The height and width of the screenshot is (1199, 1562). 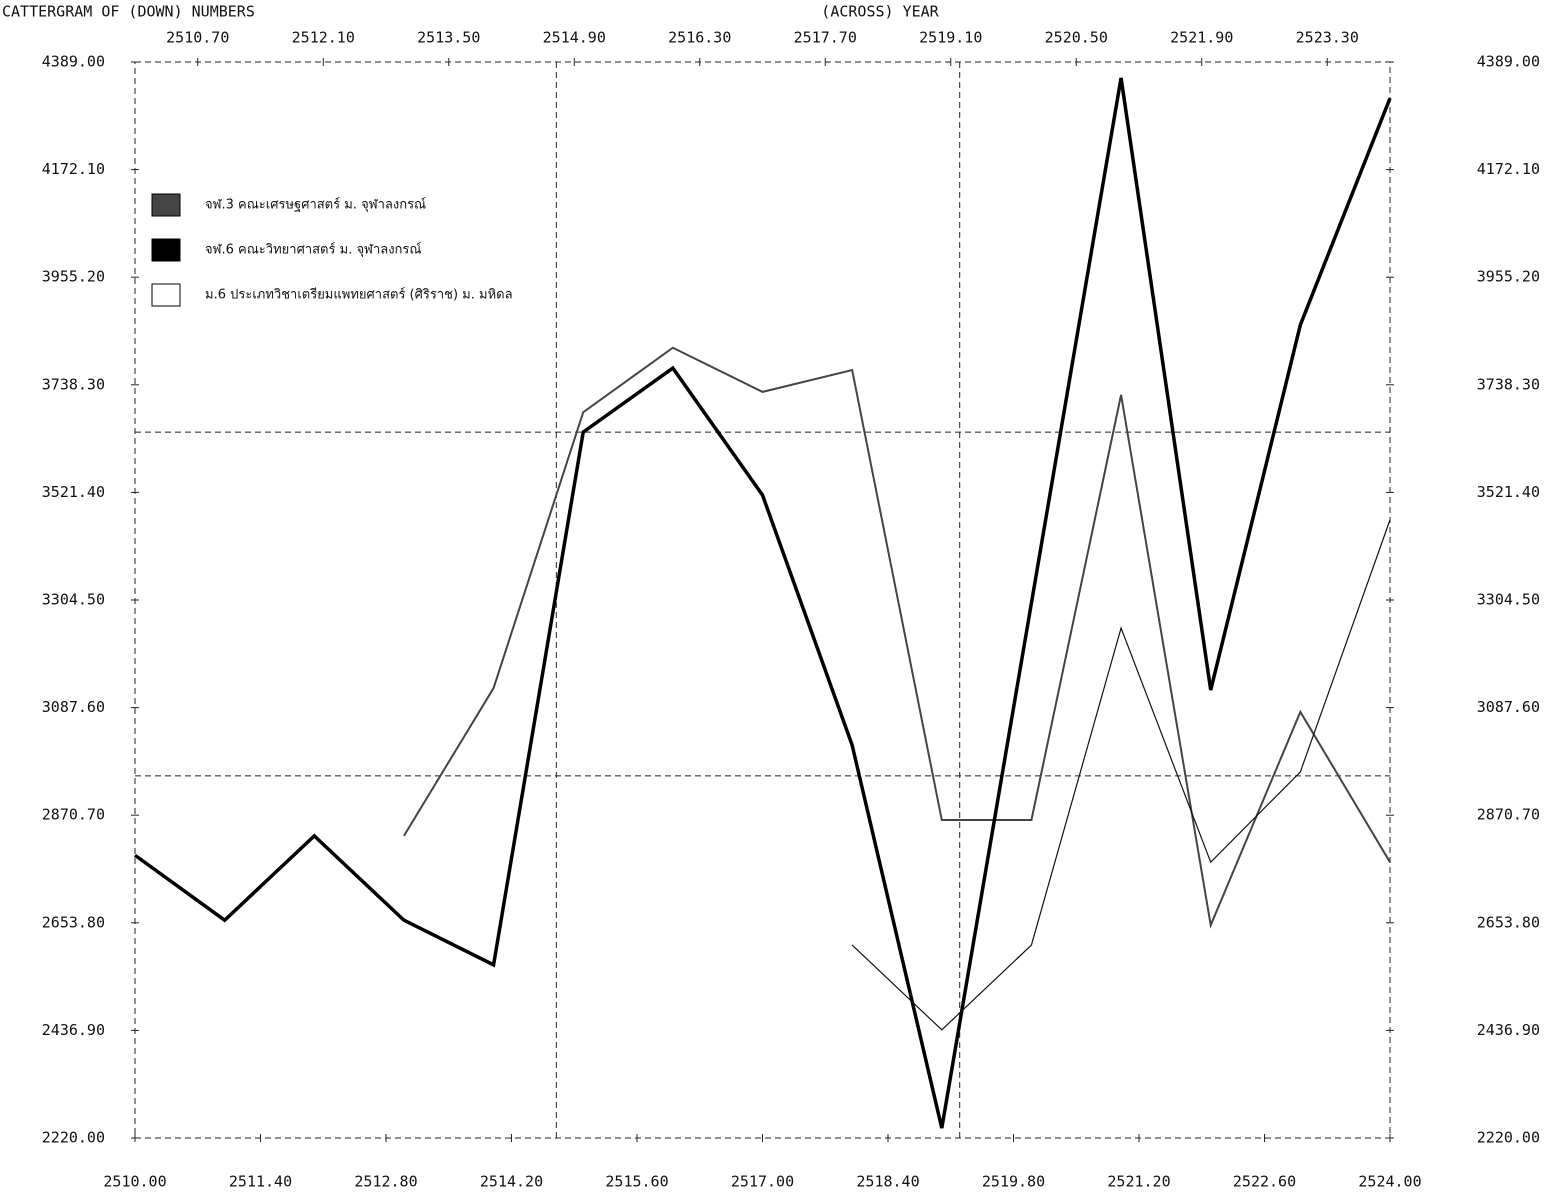 I want to click on y2-tick-label: 3521.40, so click(x=1508, y=492).